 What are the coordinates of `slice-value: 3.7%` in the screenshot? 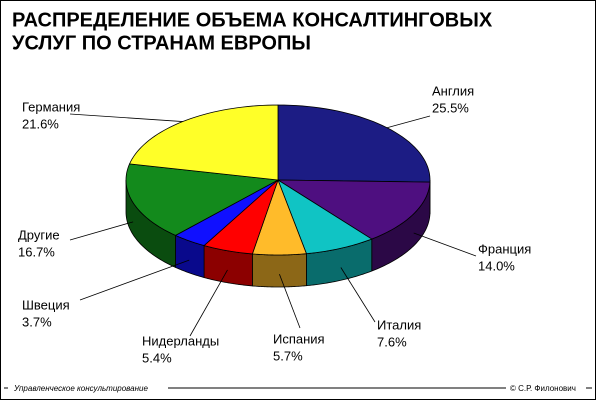 It's located at (37, 321).